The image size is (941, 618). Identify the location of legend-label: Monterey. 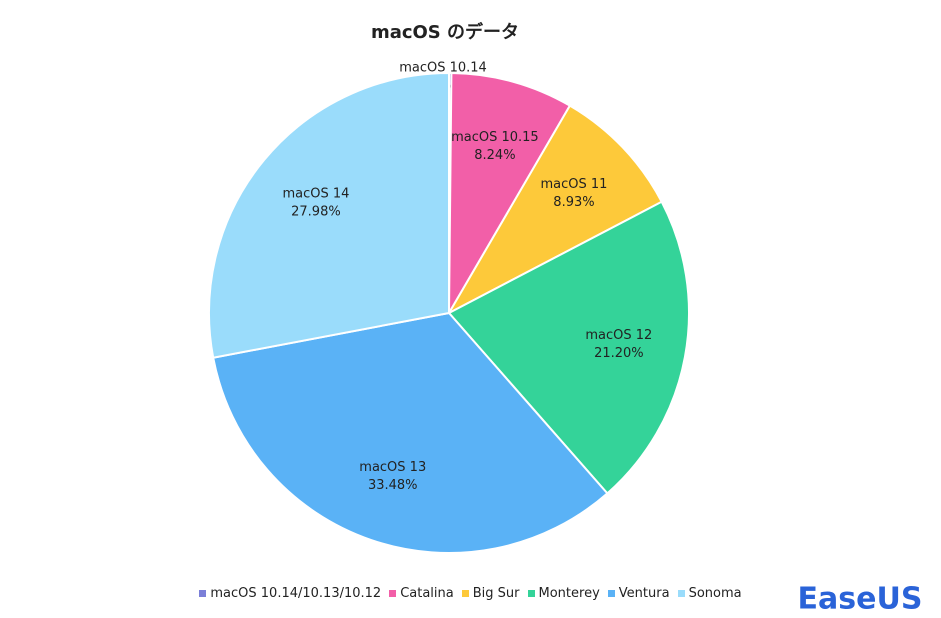
(569, 593).